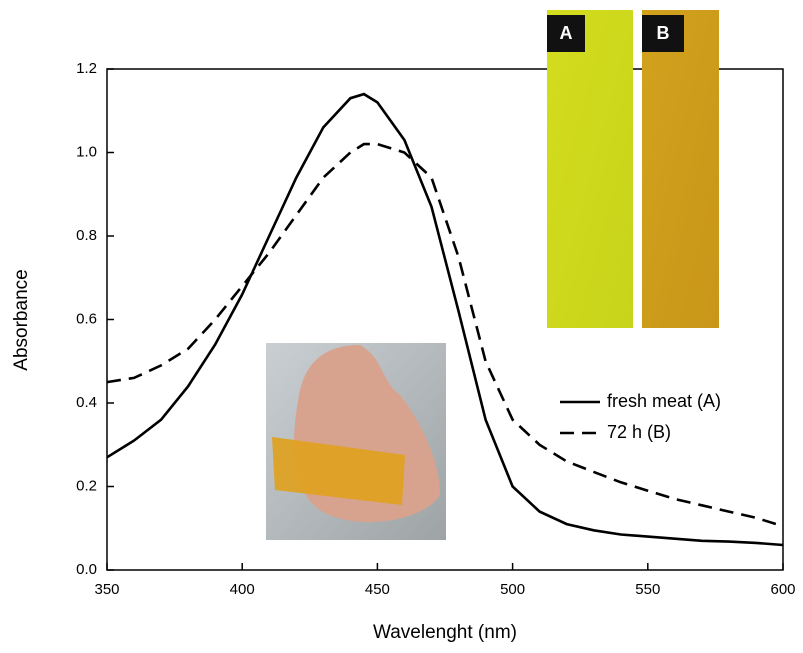 Image resolution: width=803 pixels, height=653 pixels. I want to click on legend-label: fresh meat (A), so click(664, 401).